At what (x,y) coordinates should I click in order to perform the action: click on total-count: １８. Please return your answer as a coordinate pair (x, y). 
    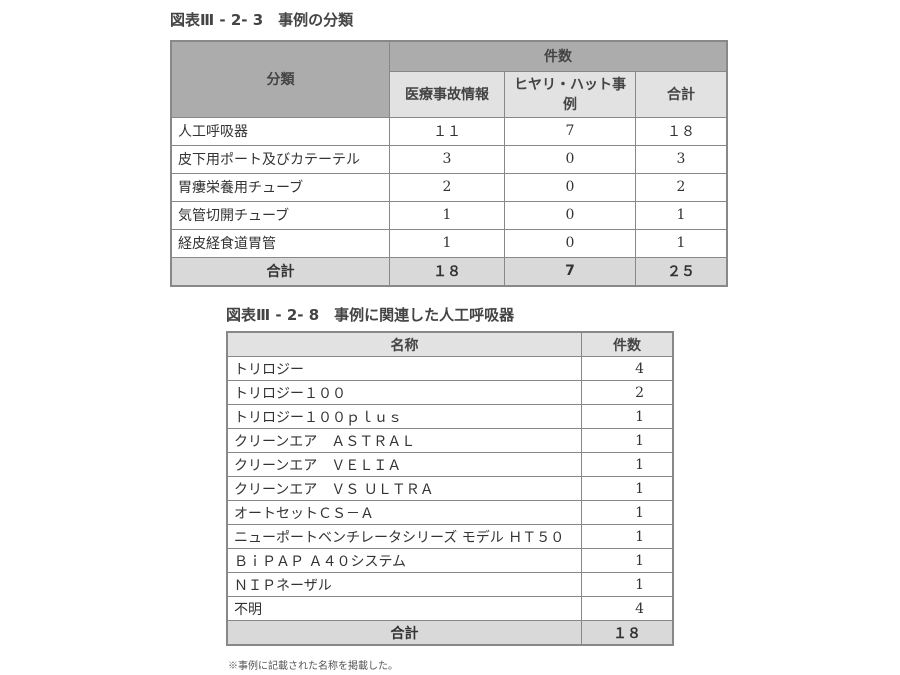
    Looking at the image, I should click on (627, 633).